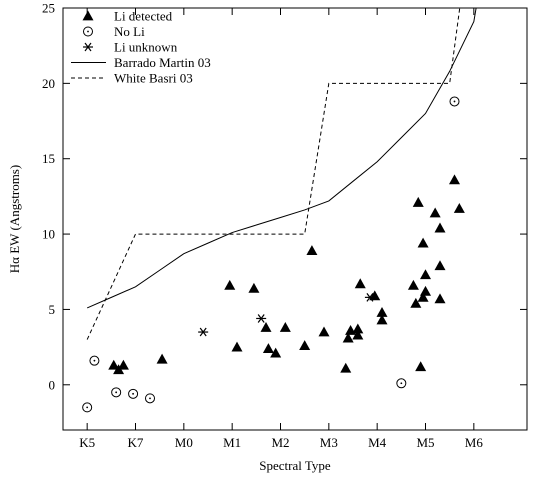 This screenshot has width=535, height=477. I want to click on x-tick-label: M1, so click(232, 442).